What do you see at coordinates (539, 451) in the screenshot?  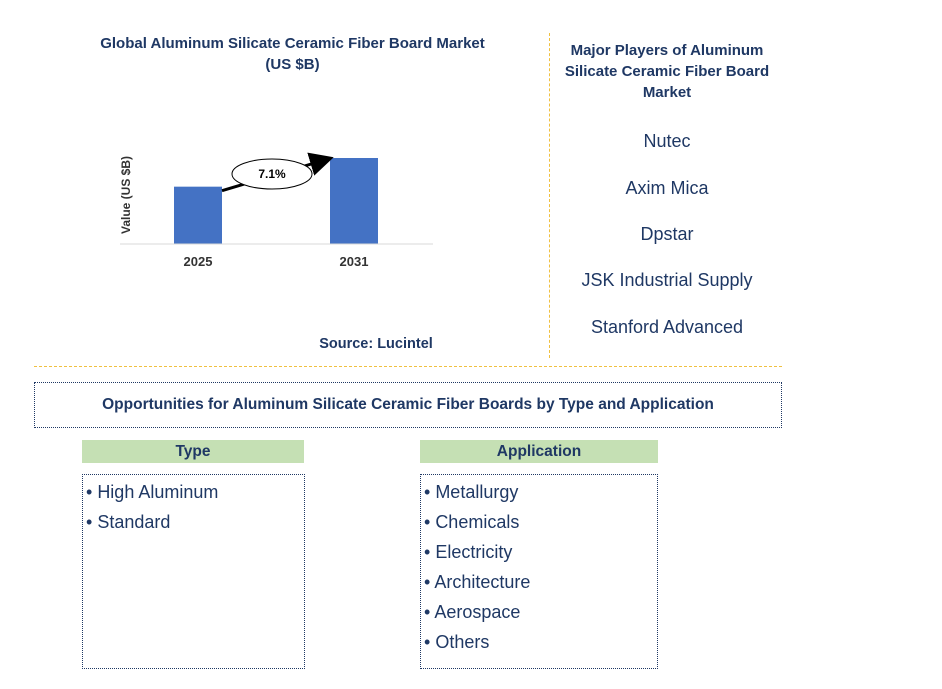 I see `application-header: Application` at bounding box center [539, 451].